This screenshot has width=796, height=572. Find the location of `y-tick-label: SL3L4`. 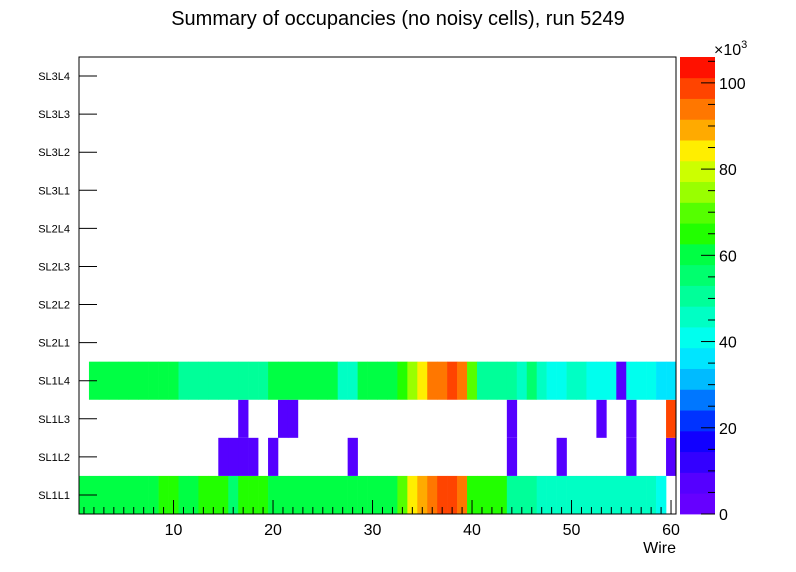

y-tick-label: SL3L4 is located at coordinates (54, 77).